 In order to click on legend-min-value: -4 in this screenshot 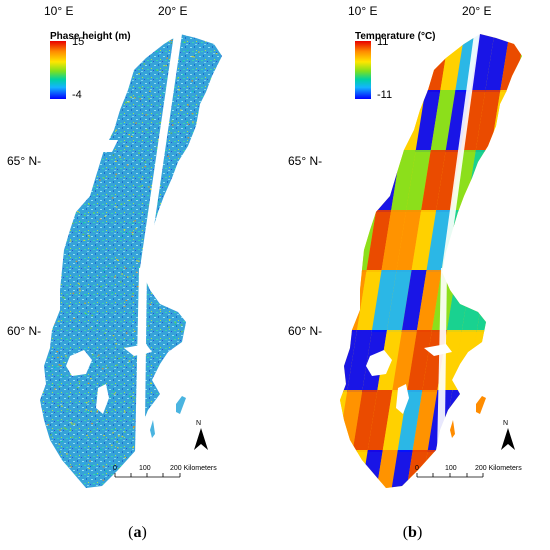, I will do `click(77, 95)`.